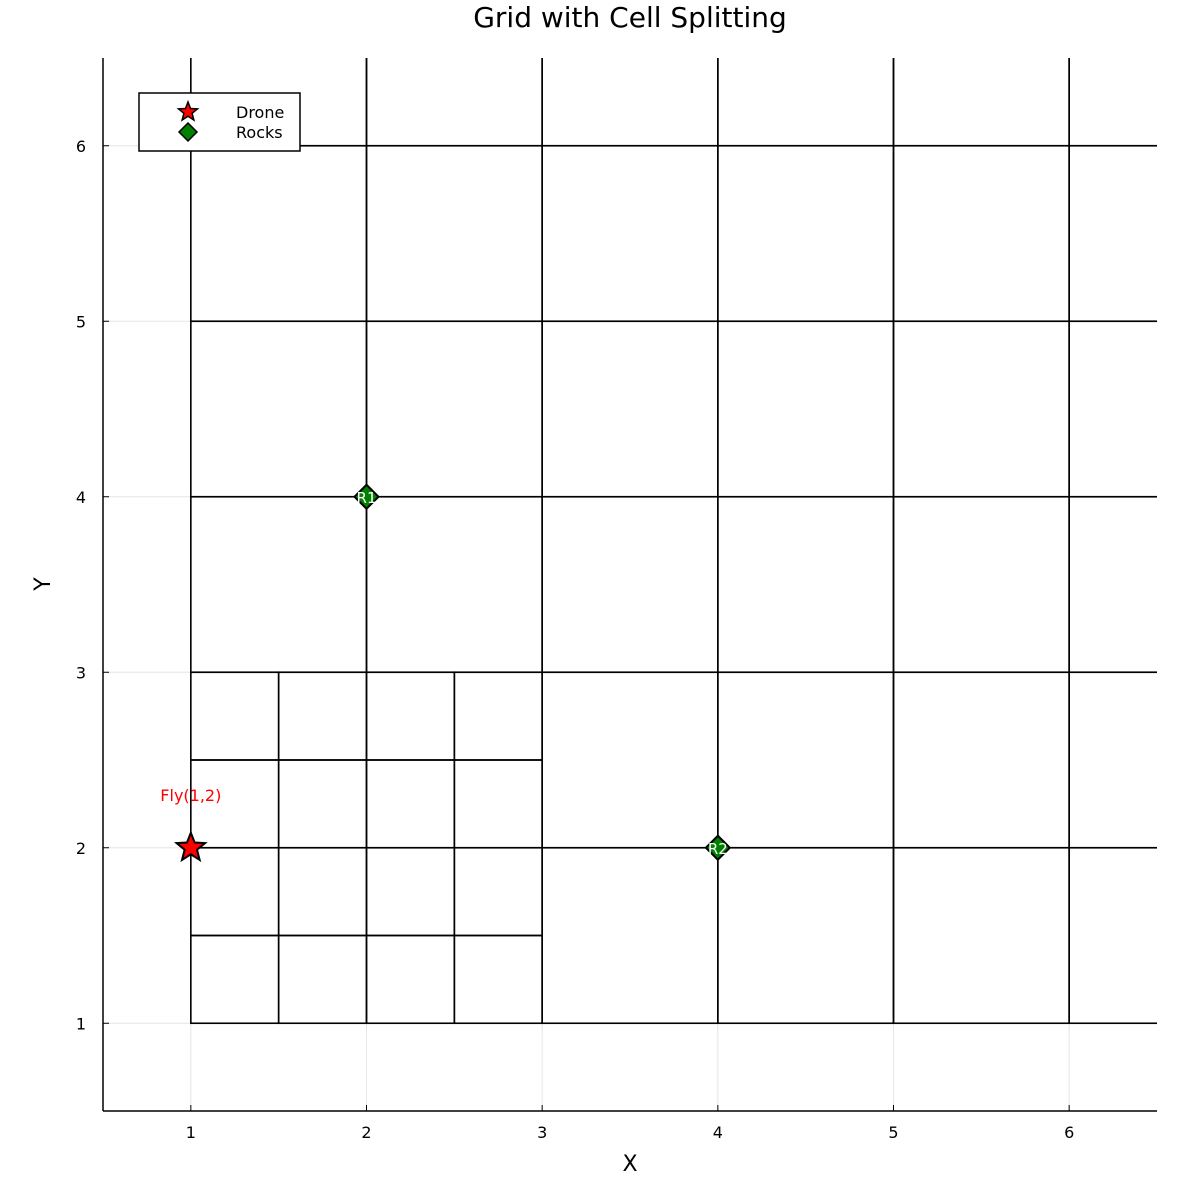 Image resolution: width=1200 pixels, height=1200 pixels. I want to click on y-tick-label: 3, so click(81, 672).